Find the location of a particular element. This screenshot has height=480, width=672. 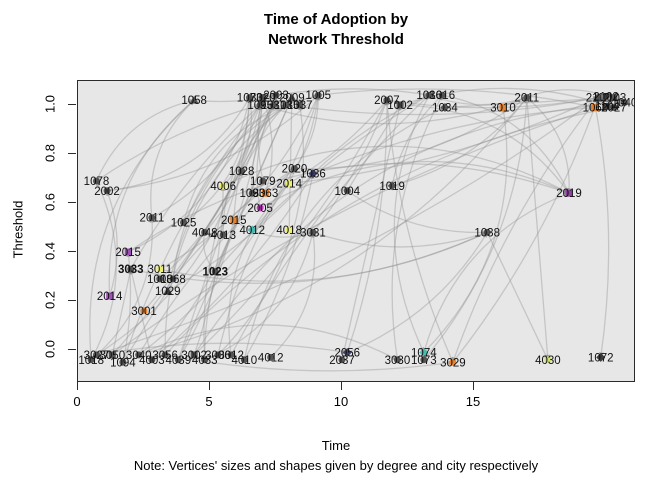

vertex-label: 1073 is located at coordinates (250, 99).